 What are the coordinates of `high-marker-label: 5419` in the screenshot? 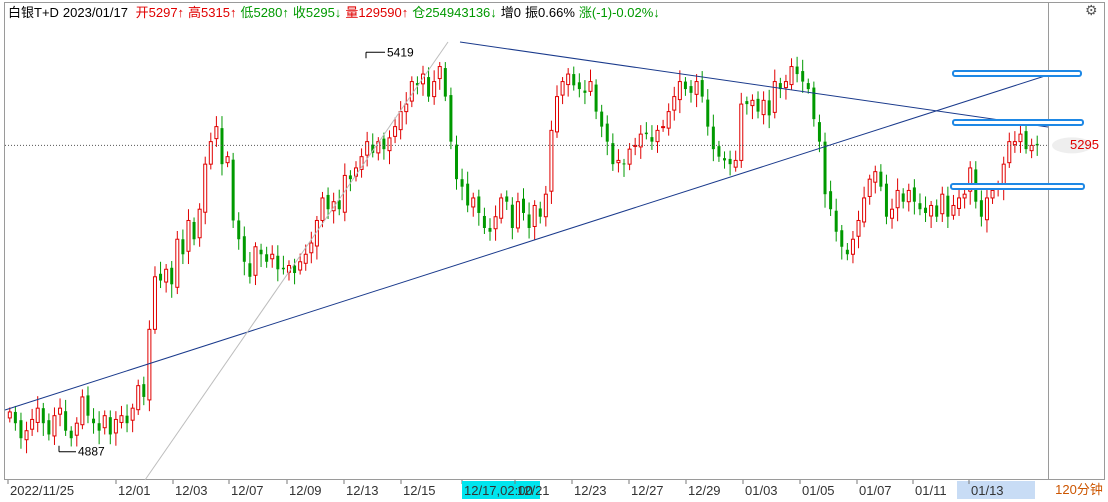 It's located at (400, 52).